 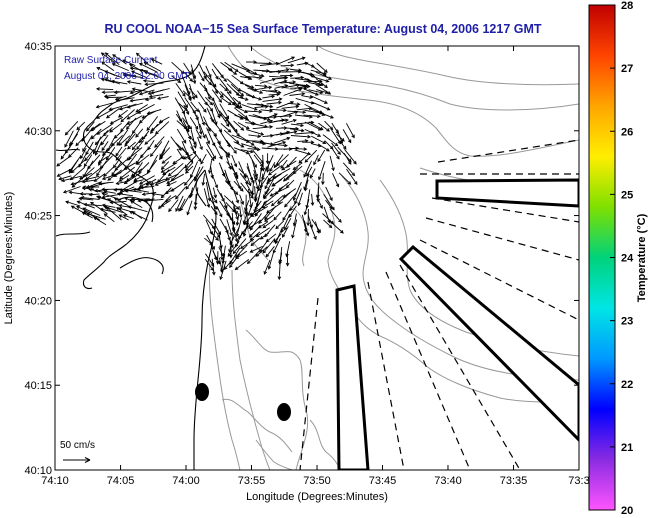 I want to click on scale-vector, so click(x=77, y=460).